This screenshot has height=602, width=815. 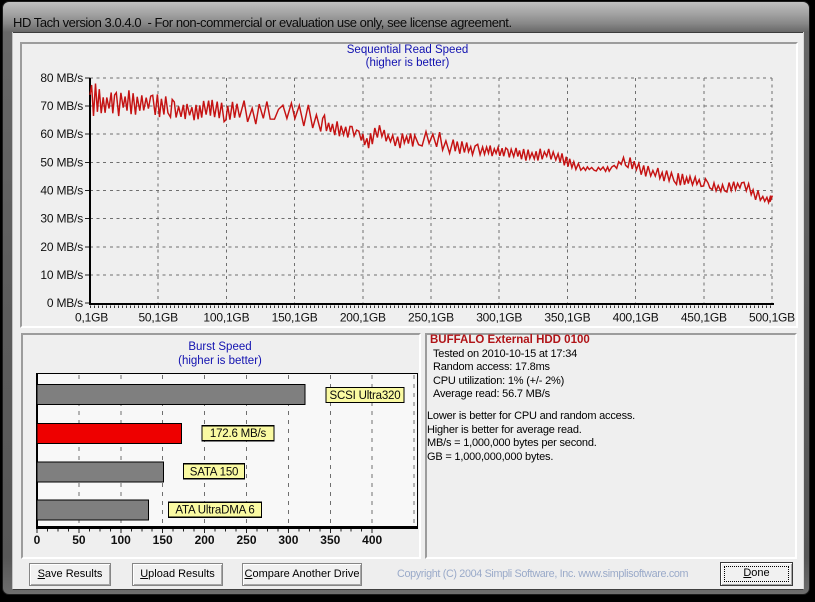 I want to click on svg-text: 250,1GB, so click(x=431, y=318).